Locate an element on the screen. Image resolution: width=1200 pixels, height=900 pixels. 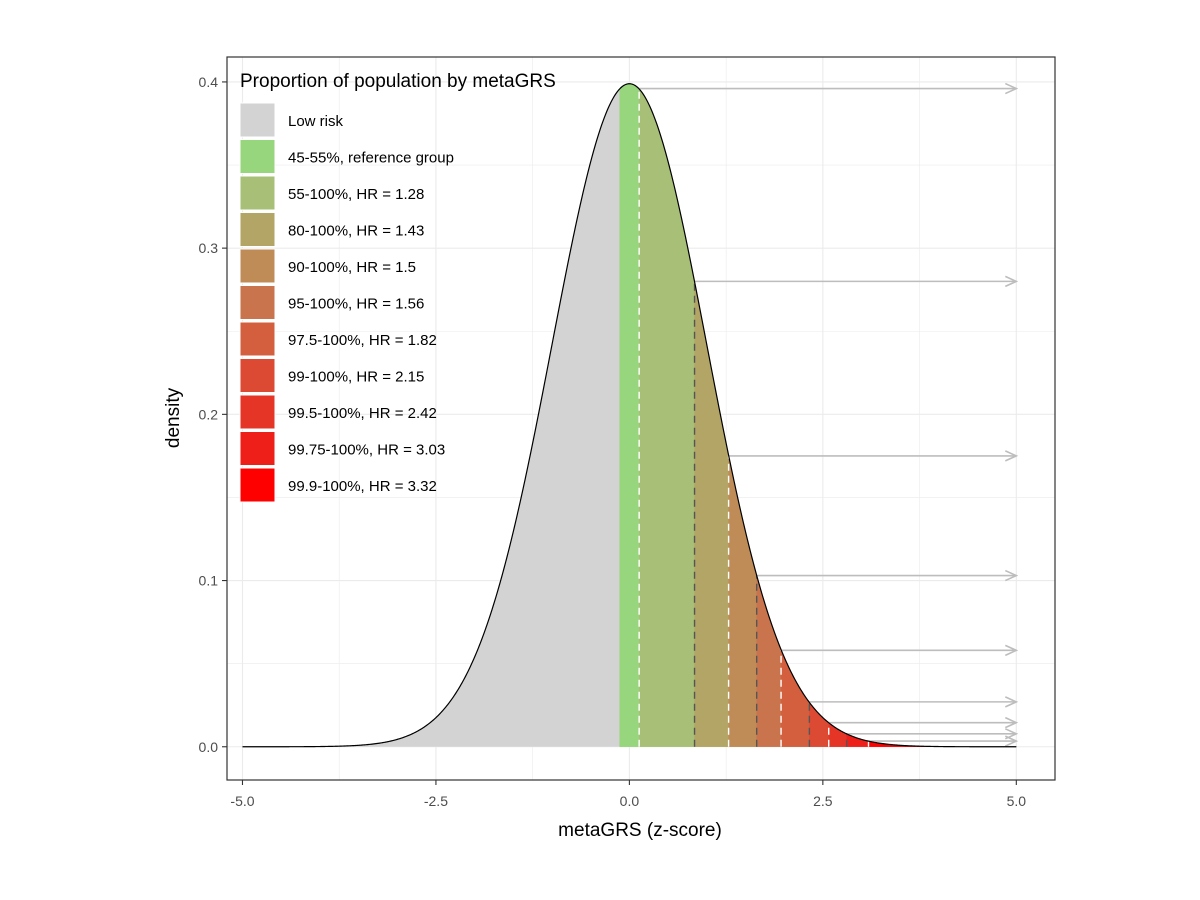
y-tick-label: 0.4 is located at coordinates (209, 82).